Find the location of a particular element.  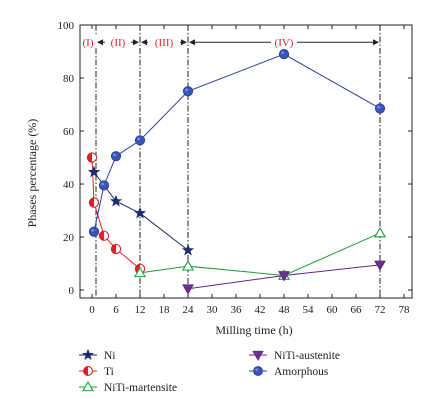

stage-label: (IV) is located at coordinates (284, 43).